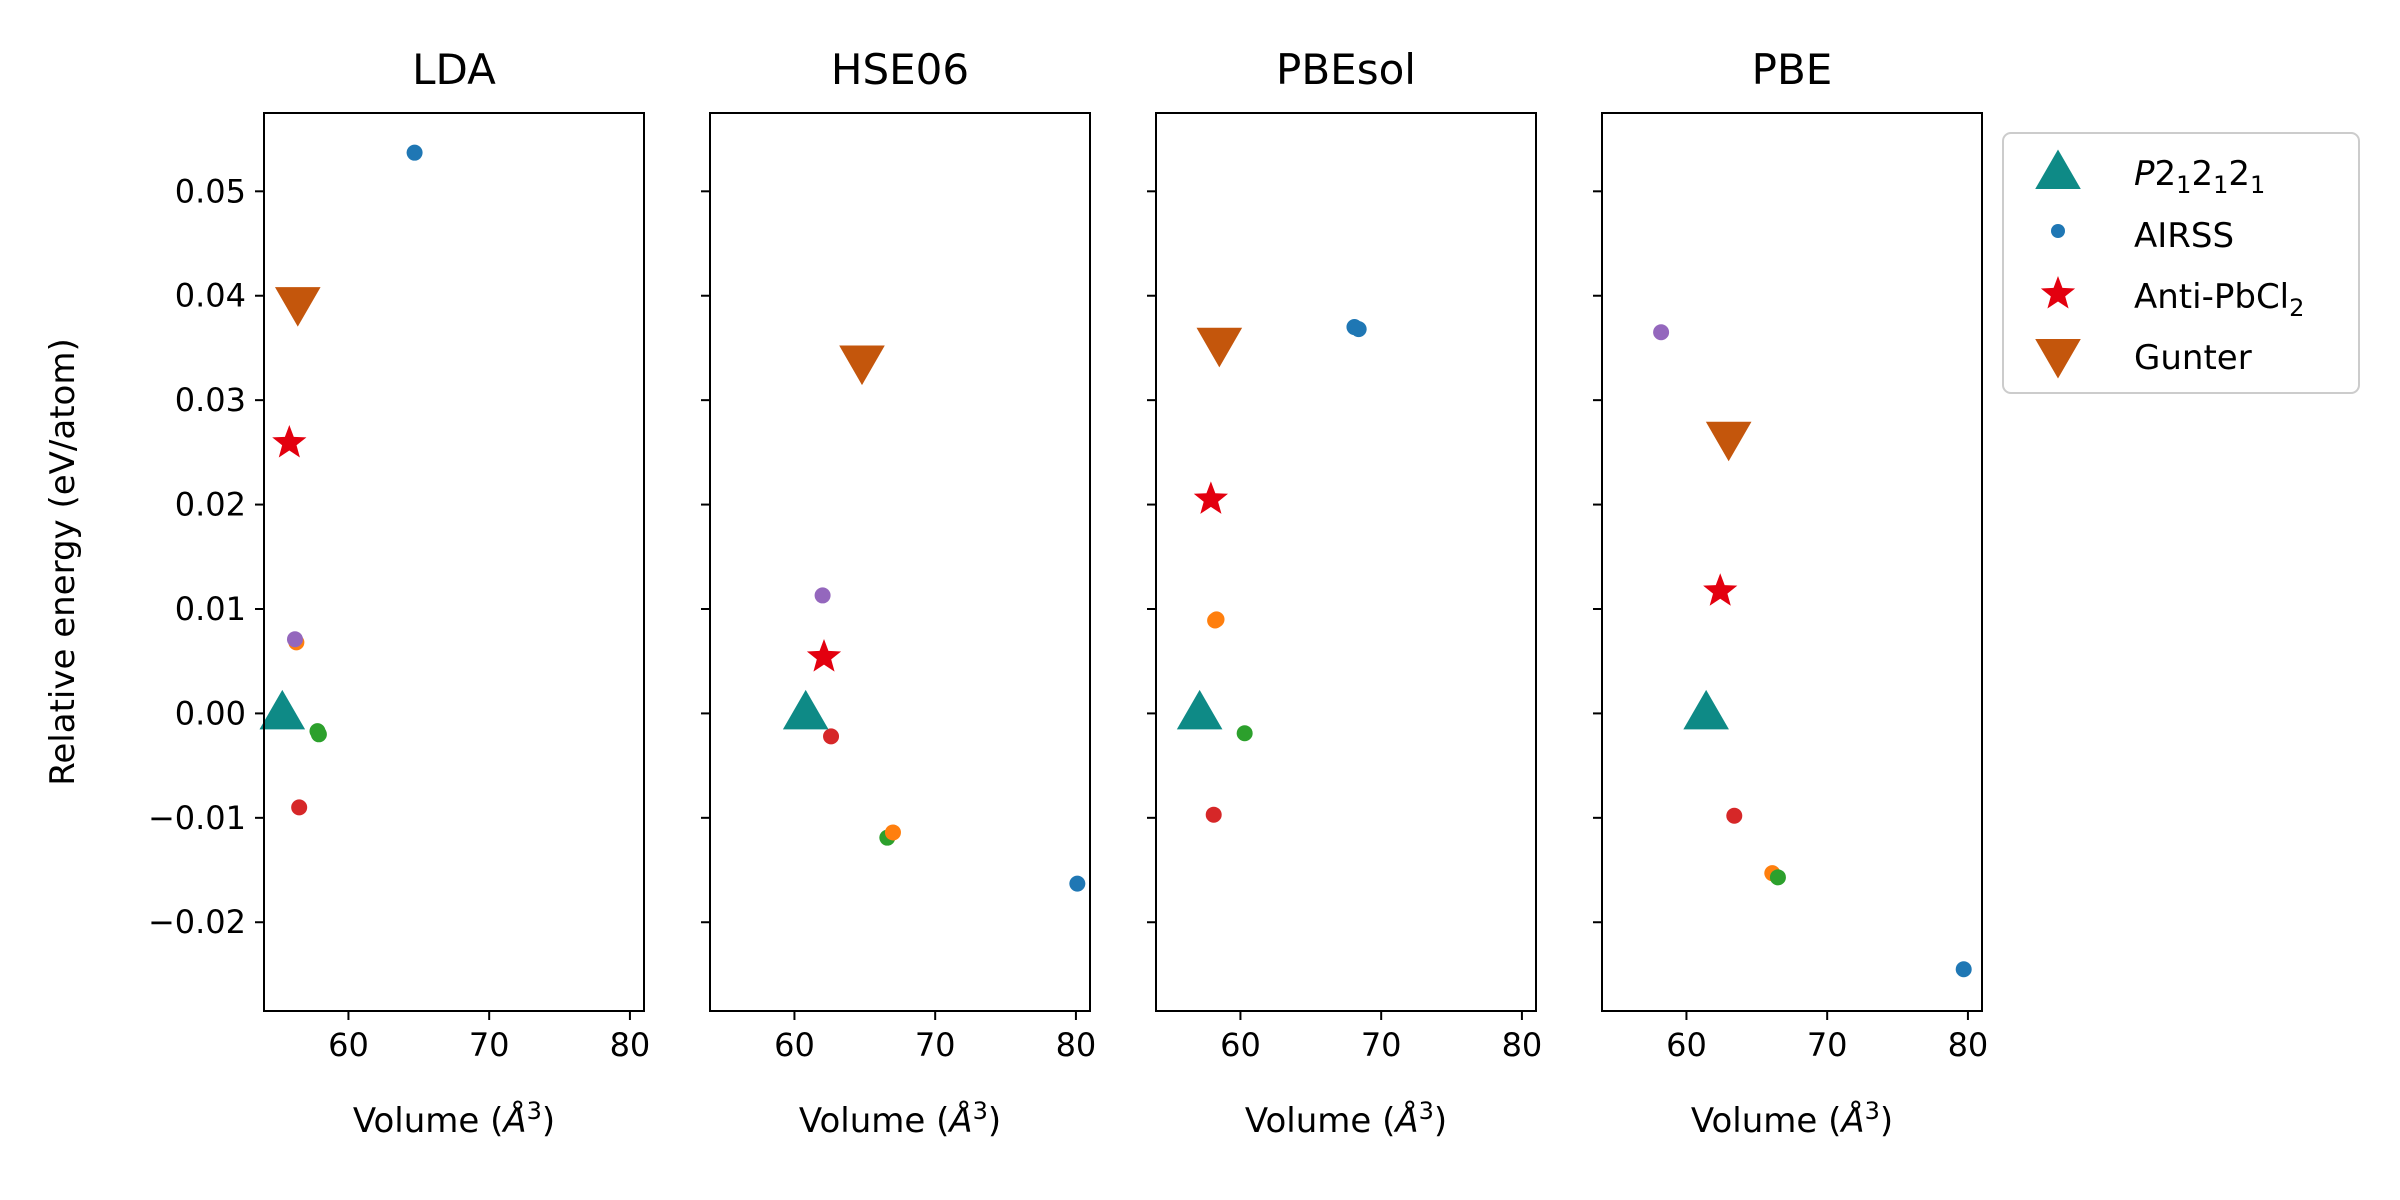 The image size is (2400, 1200). I want to click on y-tick-label: 0.00, so click(210, 713).